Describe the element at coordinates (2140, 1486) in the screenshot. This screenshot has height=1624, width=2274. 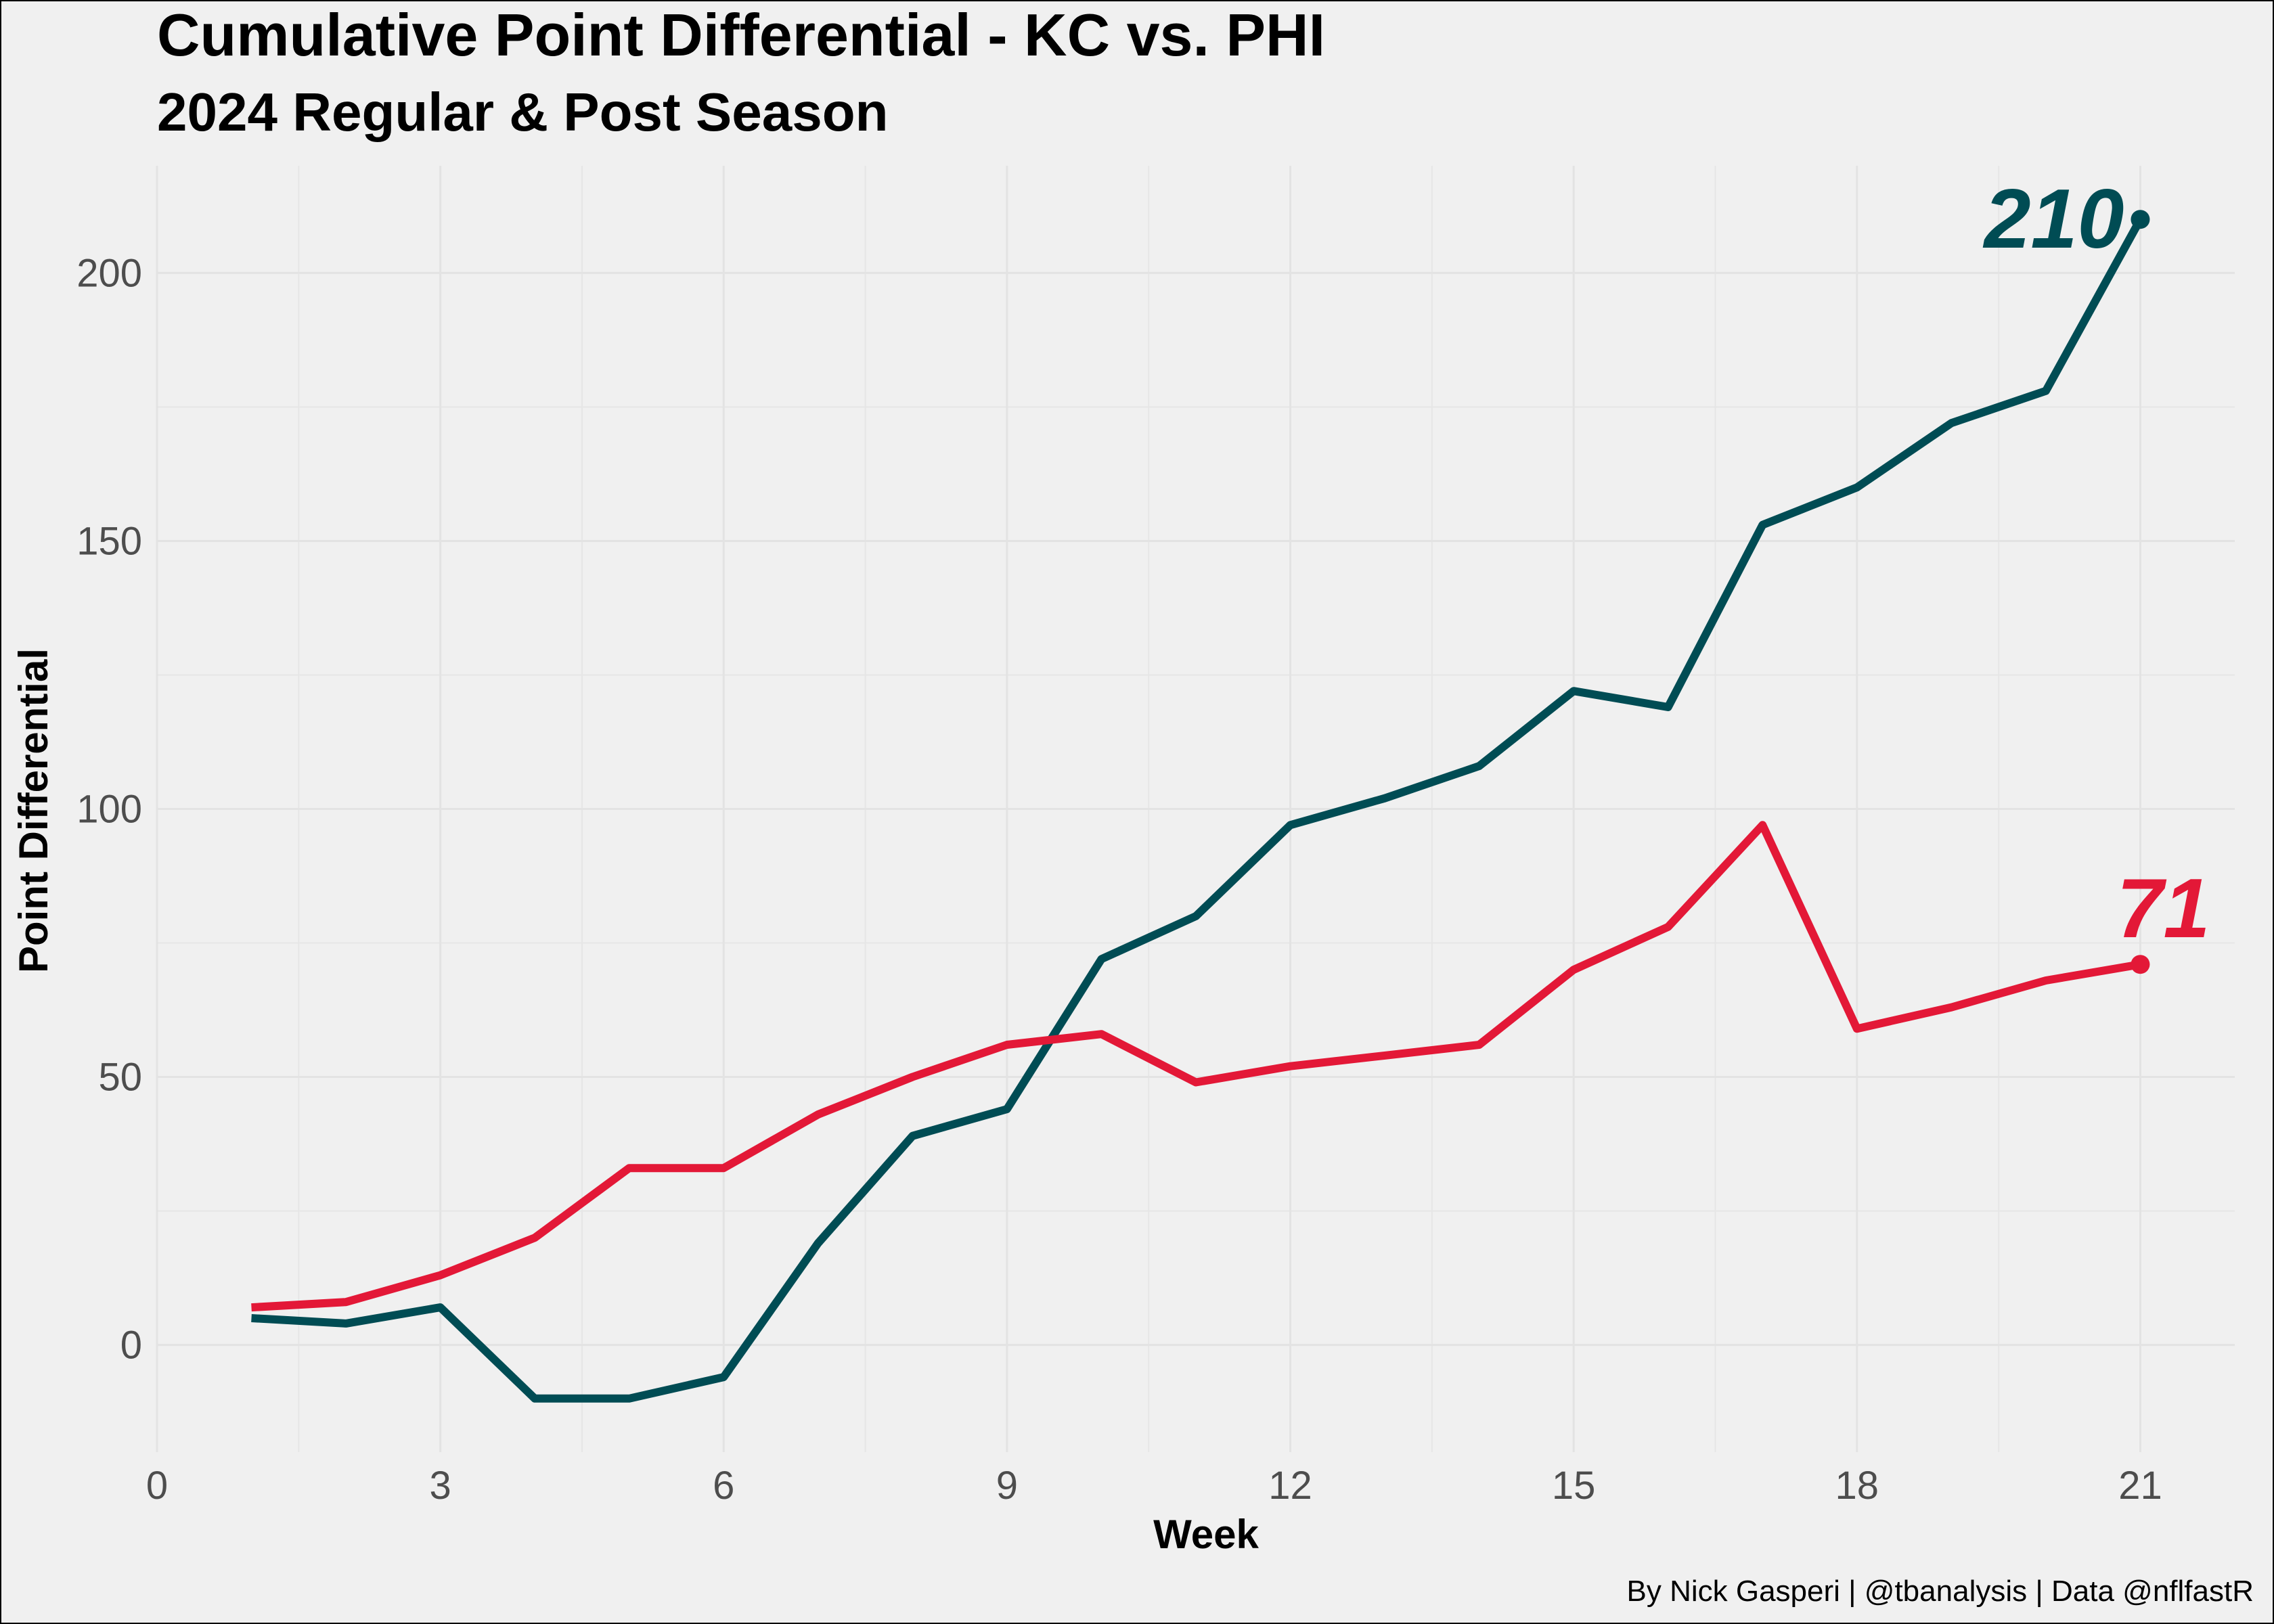
I see `x-tick-label: 21` at that location.